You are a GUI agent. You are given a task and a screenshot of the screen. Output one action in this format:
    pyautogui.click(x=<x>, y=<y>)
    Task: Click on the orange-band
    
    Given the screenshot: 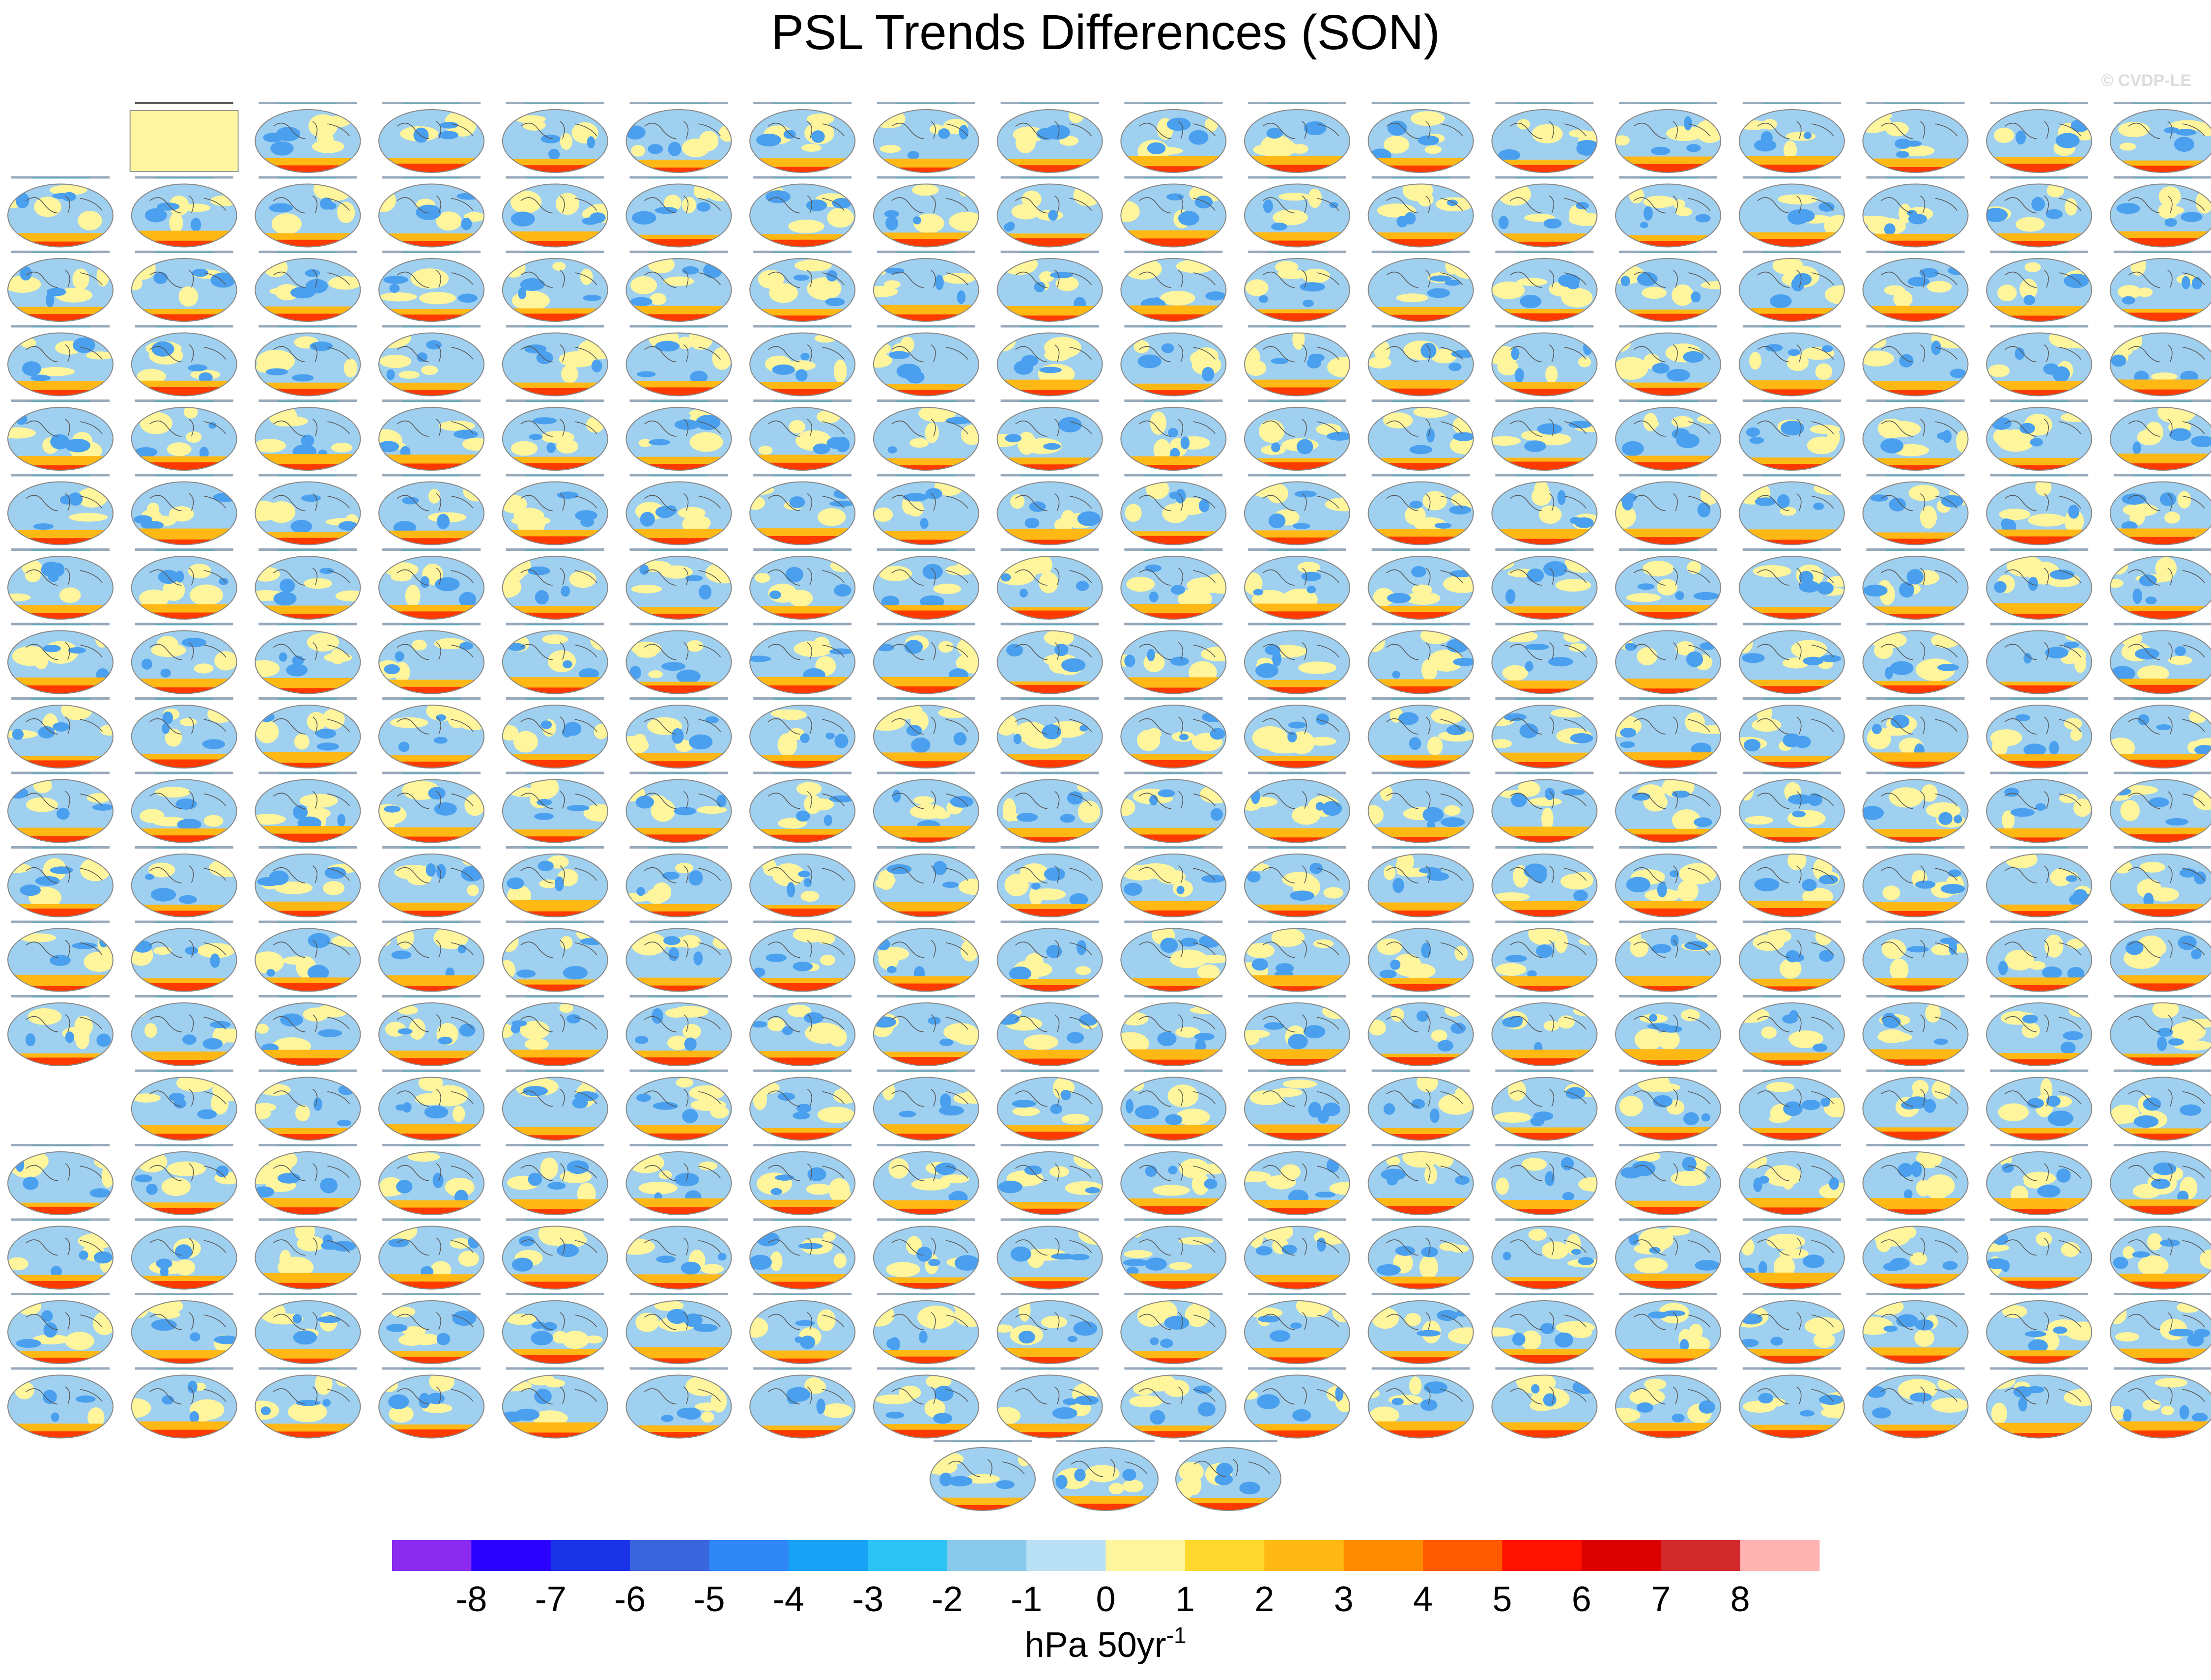 What is the action you would take?
    pyautogui.click(x=1050, y=537)
    